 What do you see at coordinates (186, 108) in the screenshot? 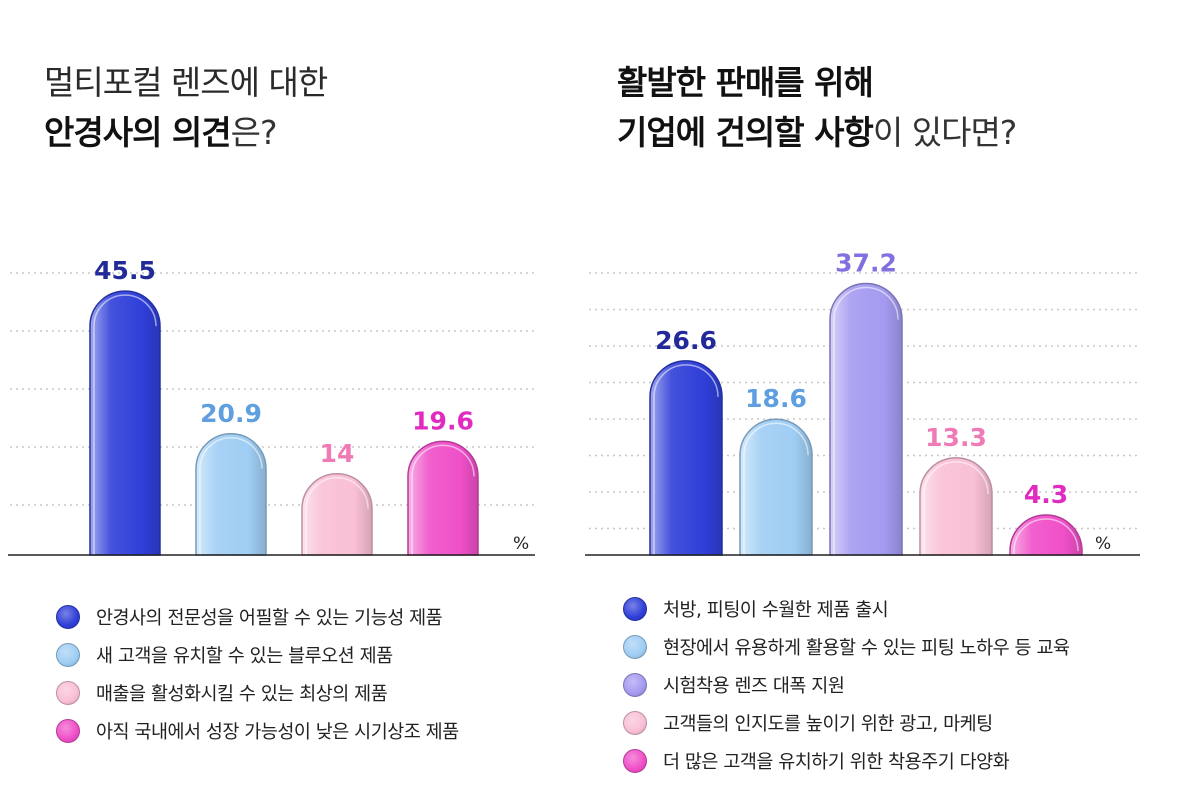
I see `left-chart-title: 멀티포컬 렌즈에 대한 안경사의 의견은?` at bounding box center [186, 108].